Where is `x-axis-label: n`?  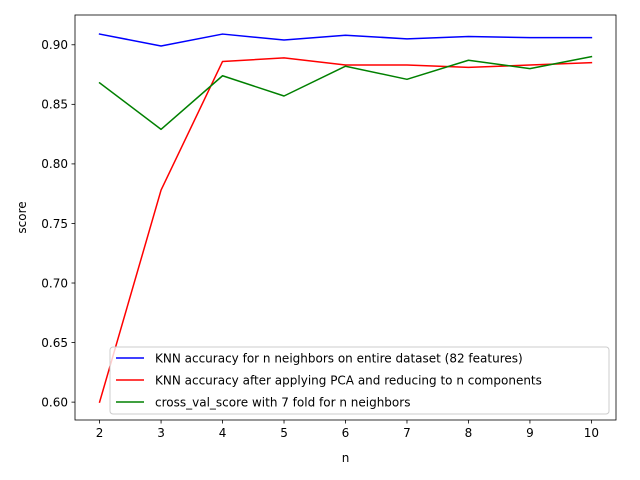 x-axis-label: n is located at coordinates (346, 458).